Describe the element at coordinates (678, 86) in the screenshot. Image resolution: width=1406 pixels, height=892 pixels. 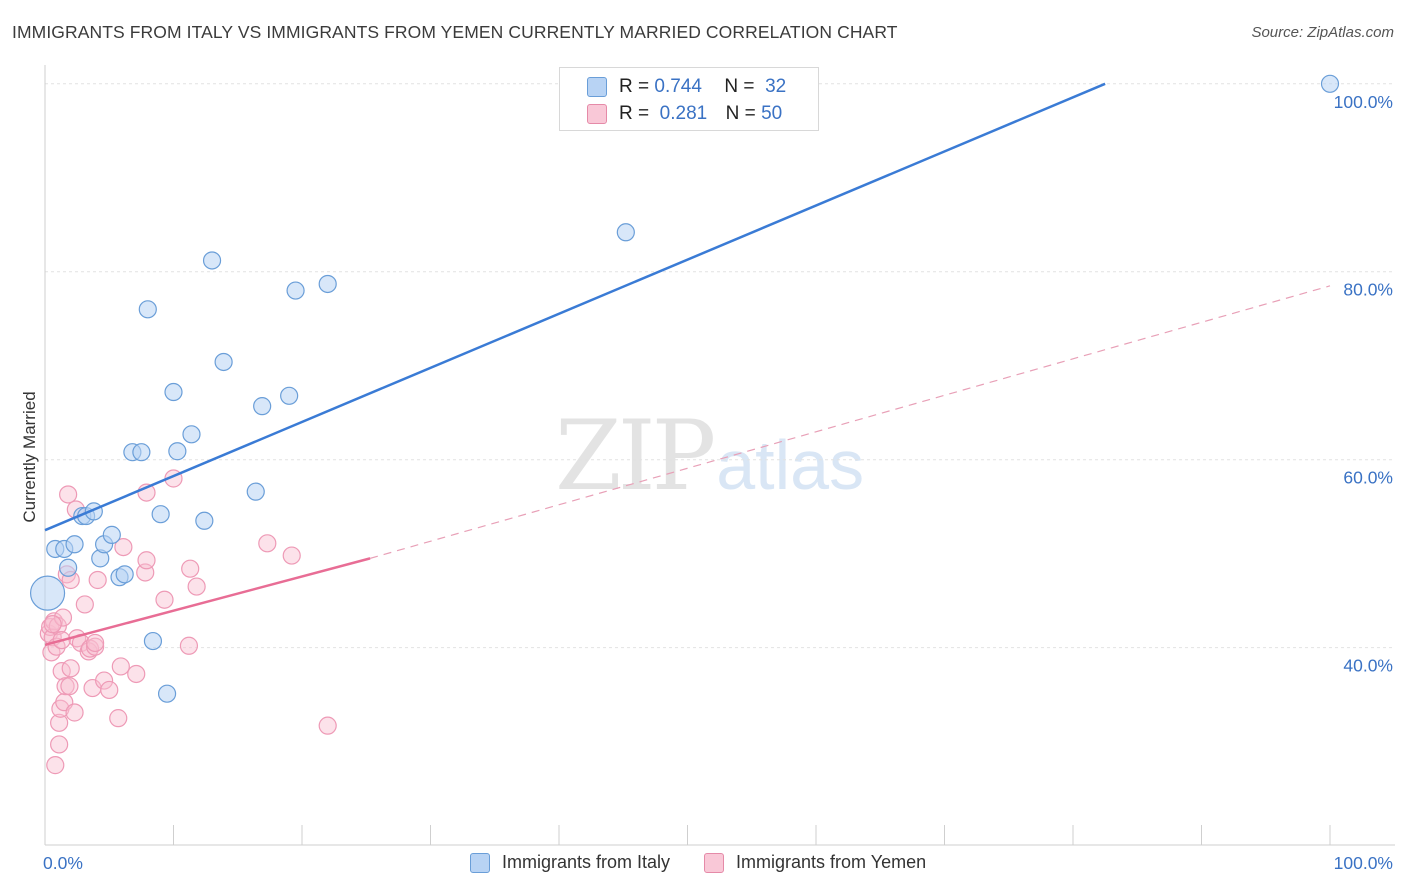
I see `legend-r-value: 0.744` at that location.